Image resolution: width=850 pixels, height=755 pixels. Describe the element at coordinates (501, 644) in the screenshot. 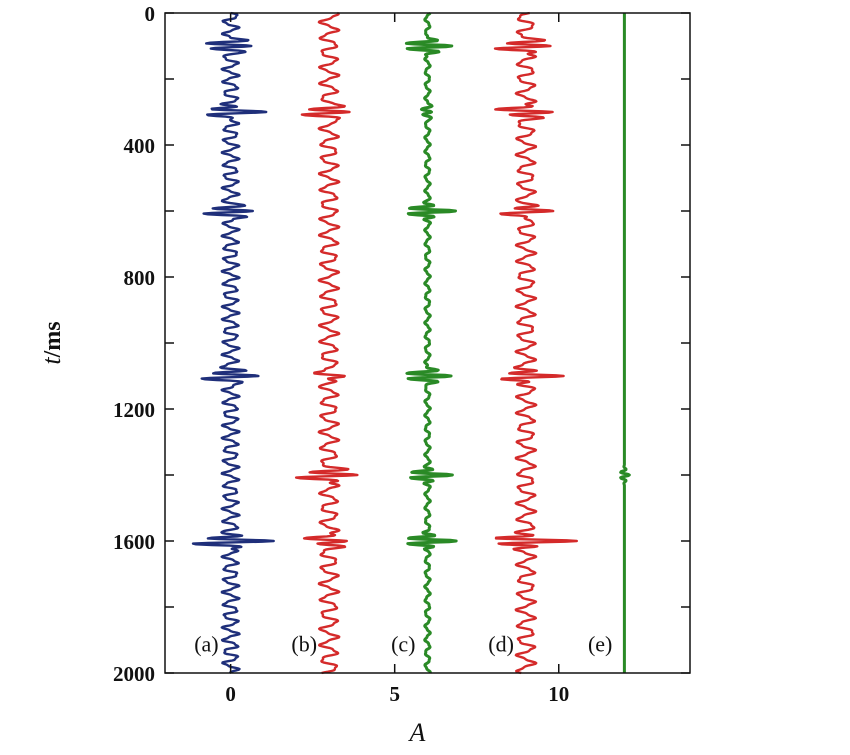

I see `panel-label-d: (d)` at that location.